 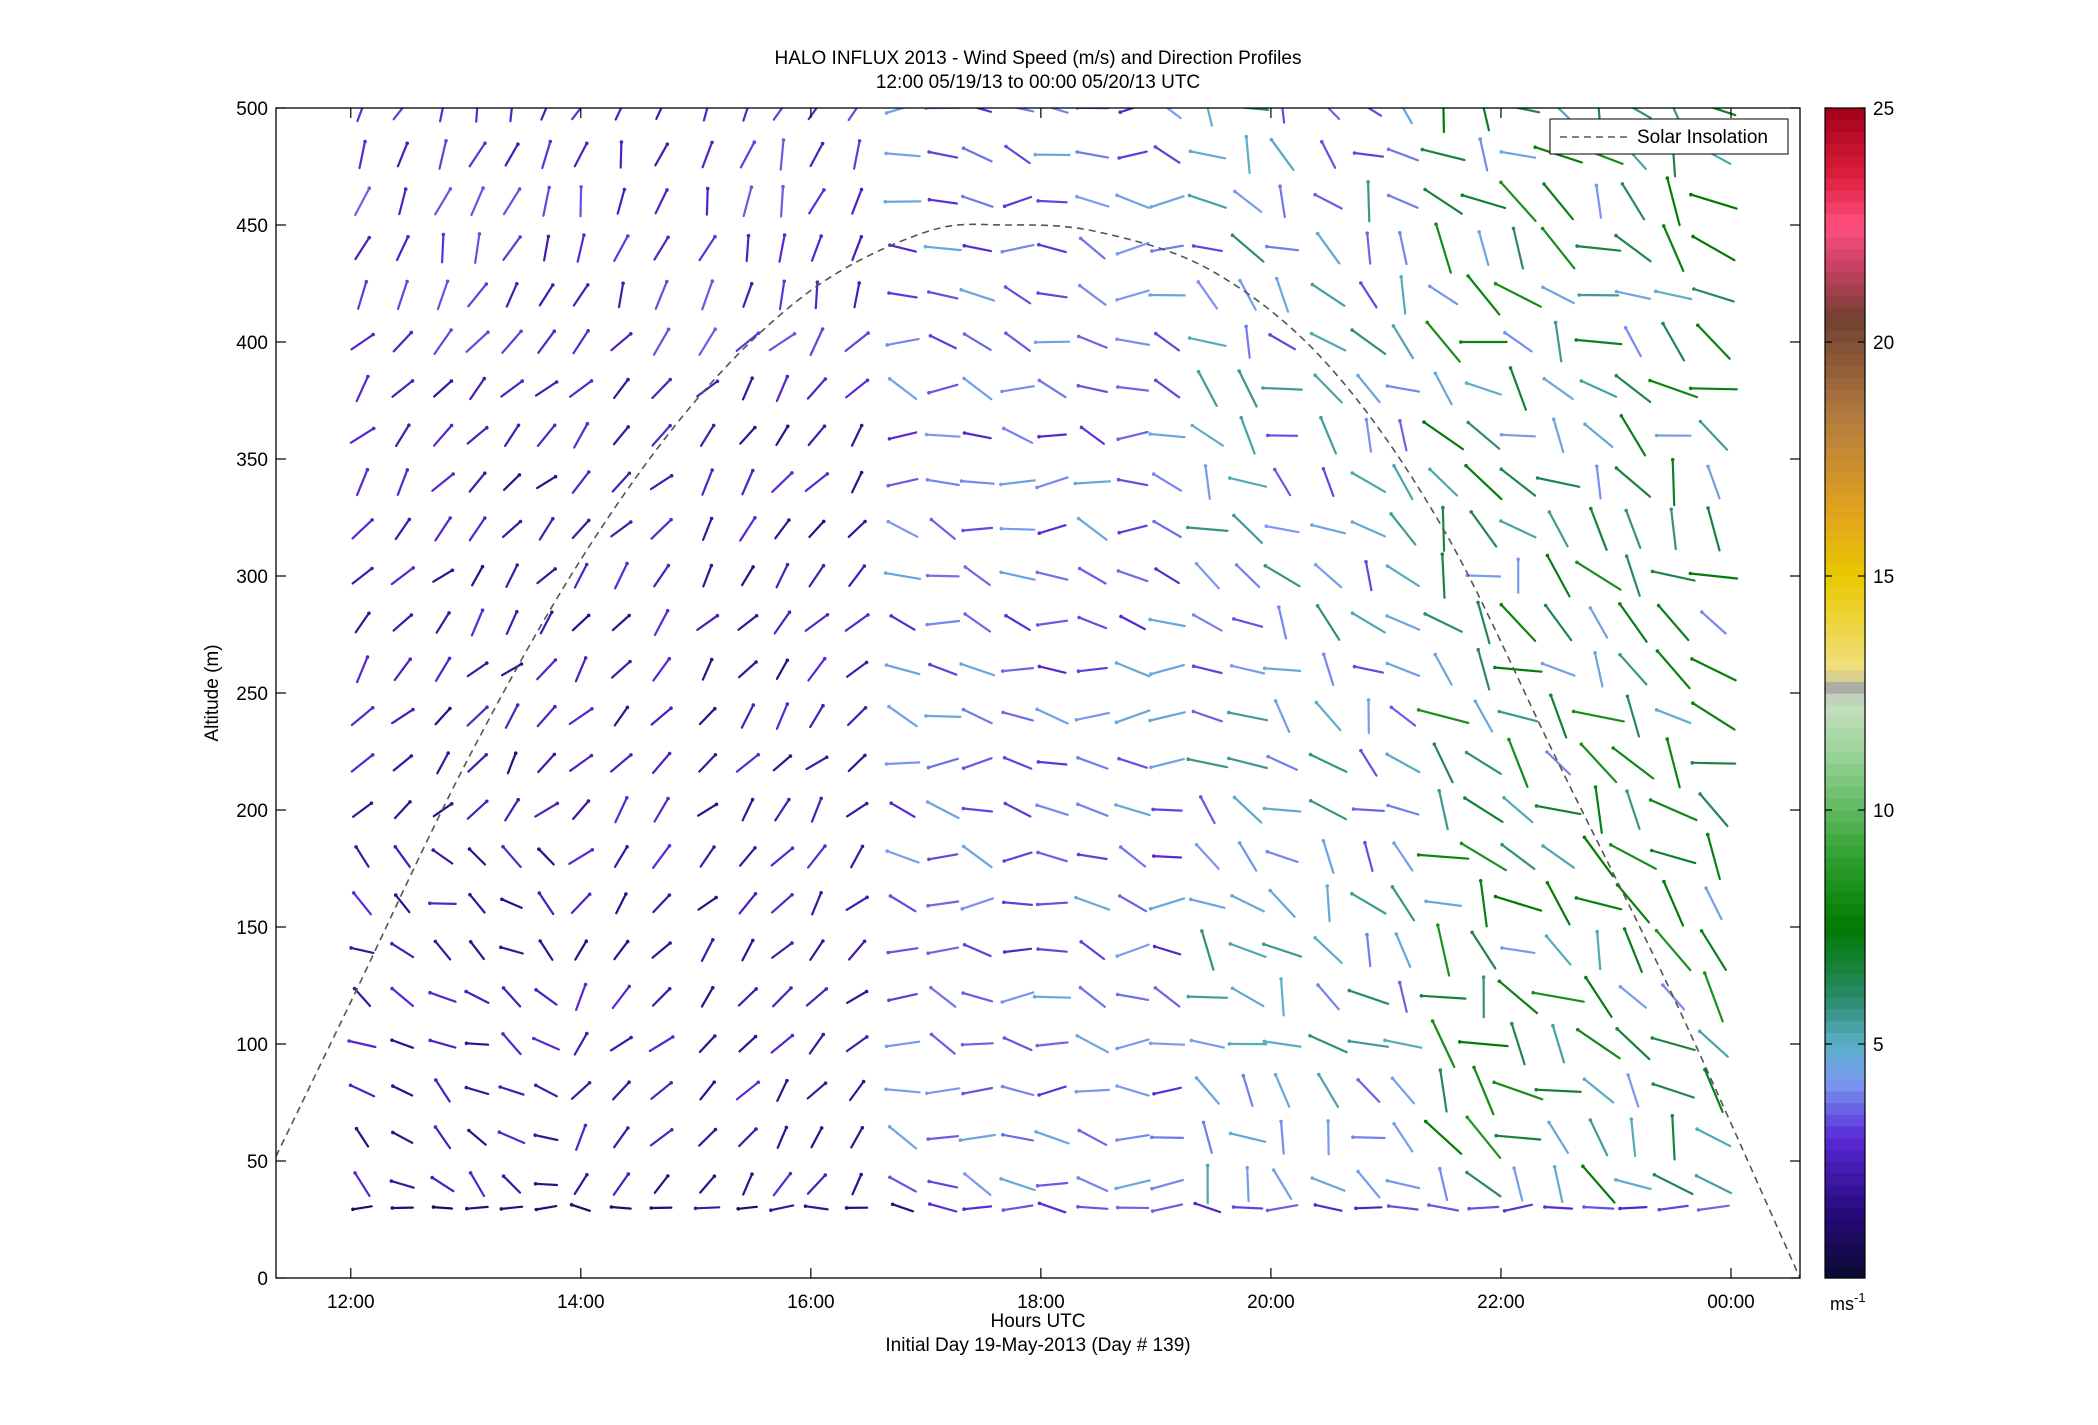 I want to click on colorbar-tick-label: 25, so click(x=1883, y=109).